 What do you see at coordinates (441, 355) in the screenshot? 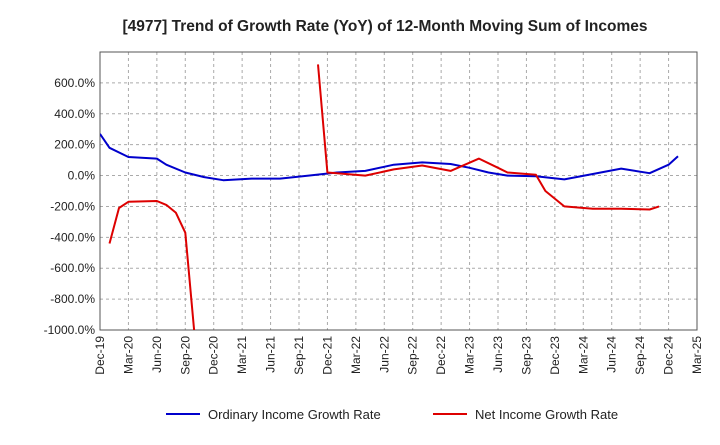
I see `x-tick-label: Dec-22` at bounding box center [441, 355].